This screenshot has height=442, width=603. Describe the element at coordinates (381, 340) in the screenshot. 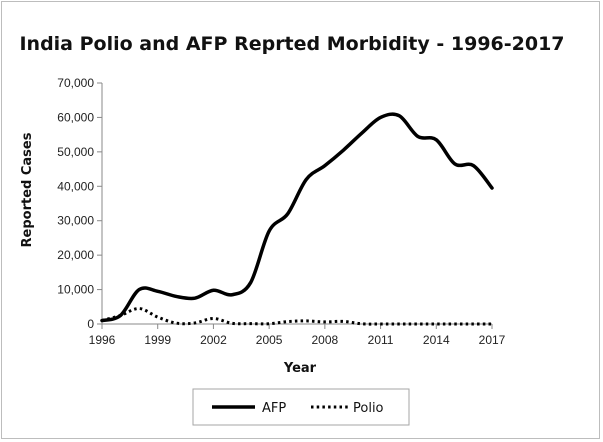

I see `x-tick-label: 2011` at that location.